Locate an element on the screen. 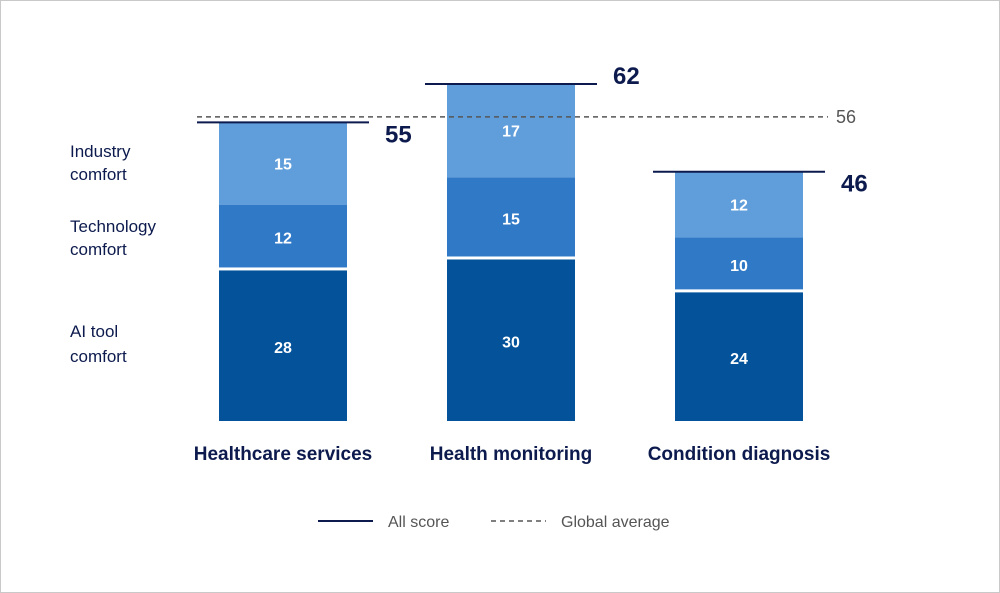 This screenshot has height=593, width=1000. category-label: Condition diagnosis is located at coordinates (739, 454).